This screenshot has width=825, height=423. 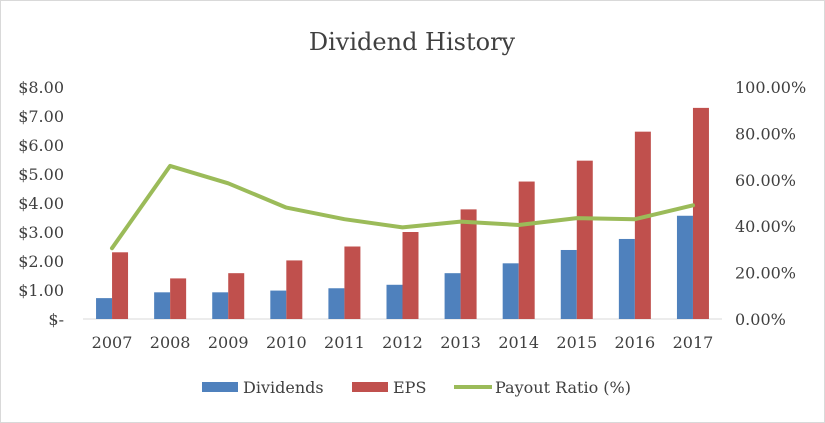 I want to click on dividends-legend-swatch, so click(x=220, y=387).